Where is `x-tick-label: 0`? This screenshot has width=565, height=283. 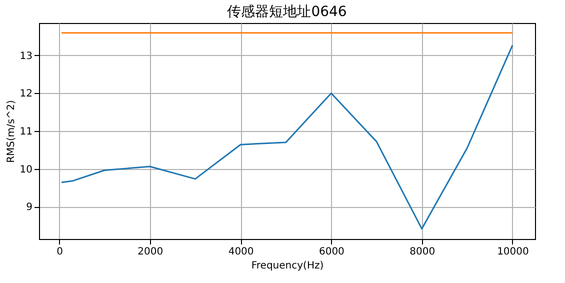 x-tick-label: 0 is located at coordinates (59, 252).